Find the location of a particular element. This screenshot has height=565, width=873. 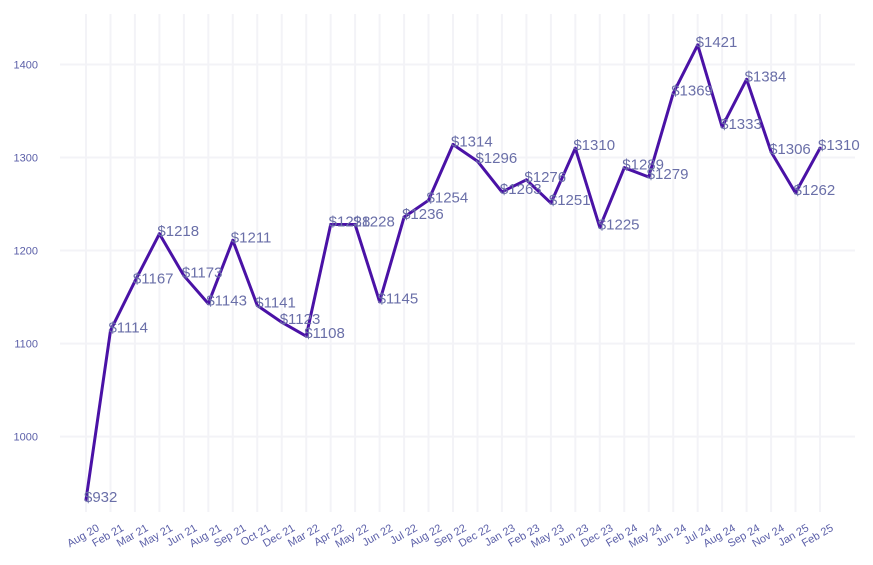

data-label: $1114 is located at coordinates (128, 328).